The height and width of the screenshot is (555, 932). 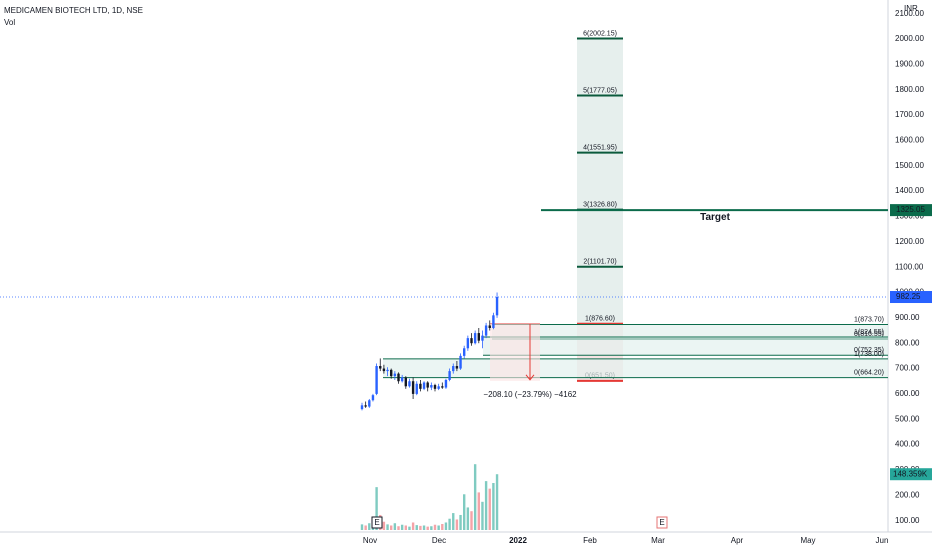 What do you see at coordinates (911, 297) in the screenshot?
I see `last-price-box` at bounding box center [911, 297].